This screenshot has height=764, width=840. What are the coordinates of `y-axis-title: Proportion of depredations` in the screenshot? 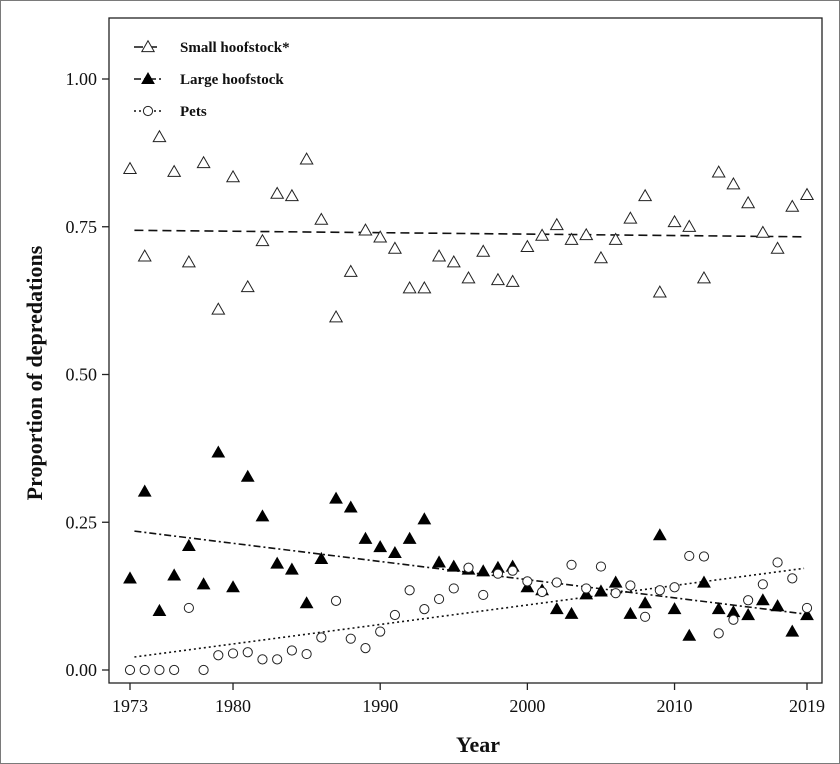 It's located at (34, 372).